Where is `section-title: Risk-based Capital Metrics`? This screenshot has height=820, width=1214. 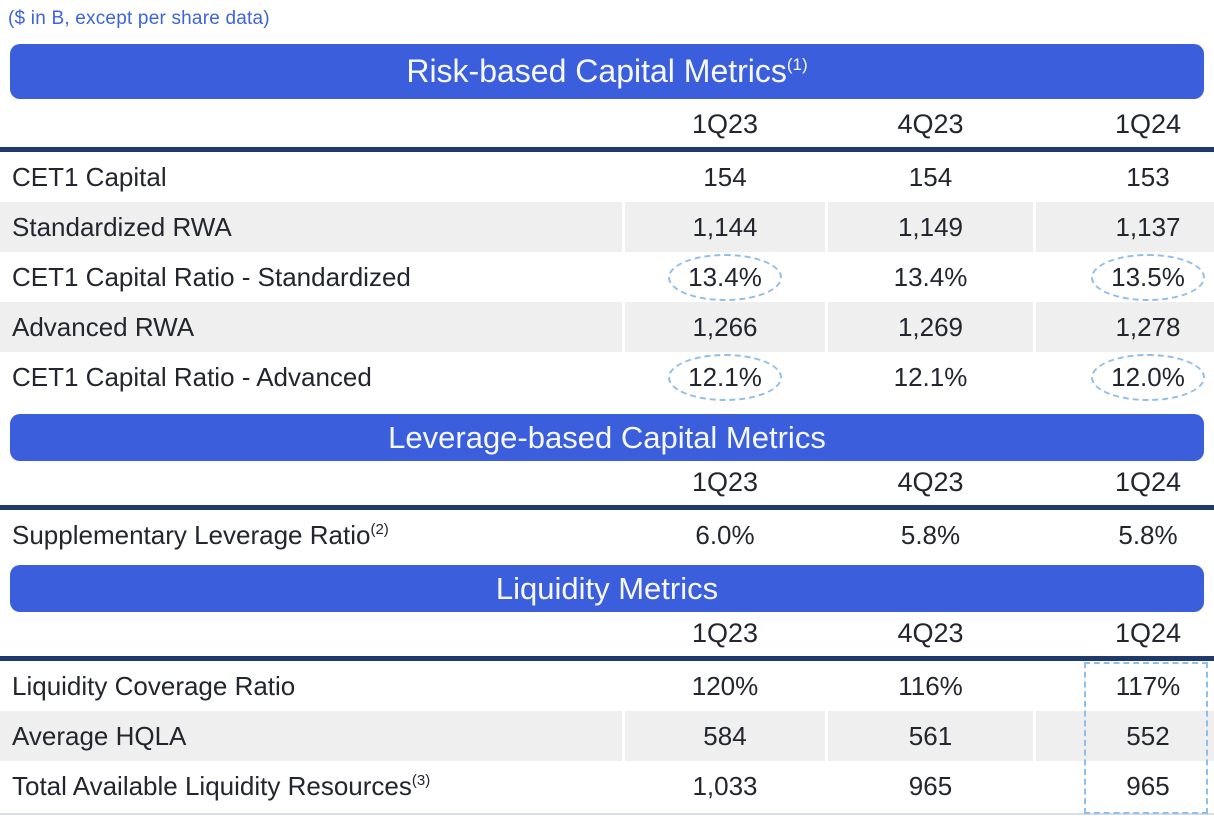
section-title: Risk-based Capital Metrics is located at coordinates (596, 71).